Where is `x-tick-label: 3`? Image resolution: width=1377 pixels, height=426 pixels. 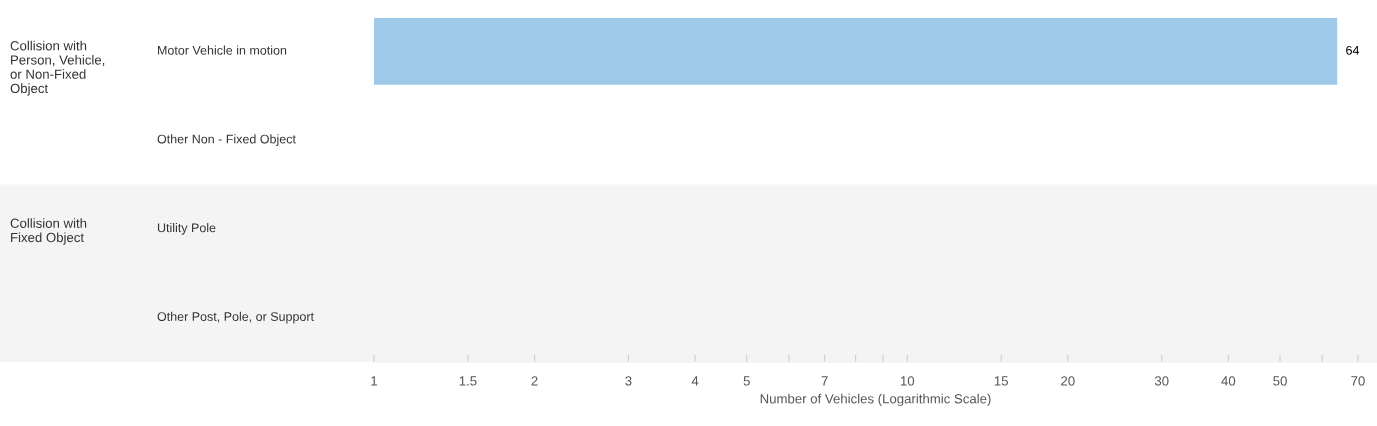
x-tick-label: 3 is located at coordinates (628, 381).